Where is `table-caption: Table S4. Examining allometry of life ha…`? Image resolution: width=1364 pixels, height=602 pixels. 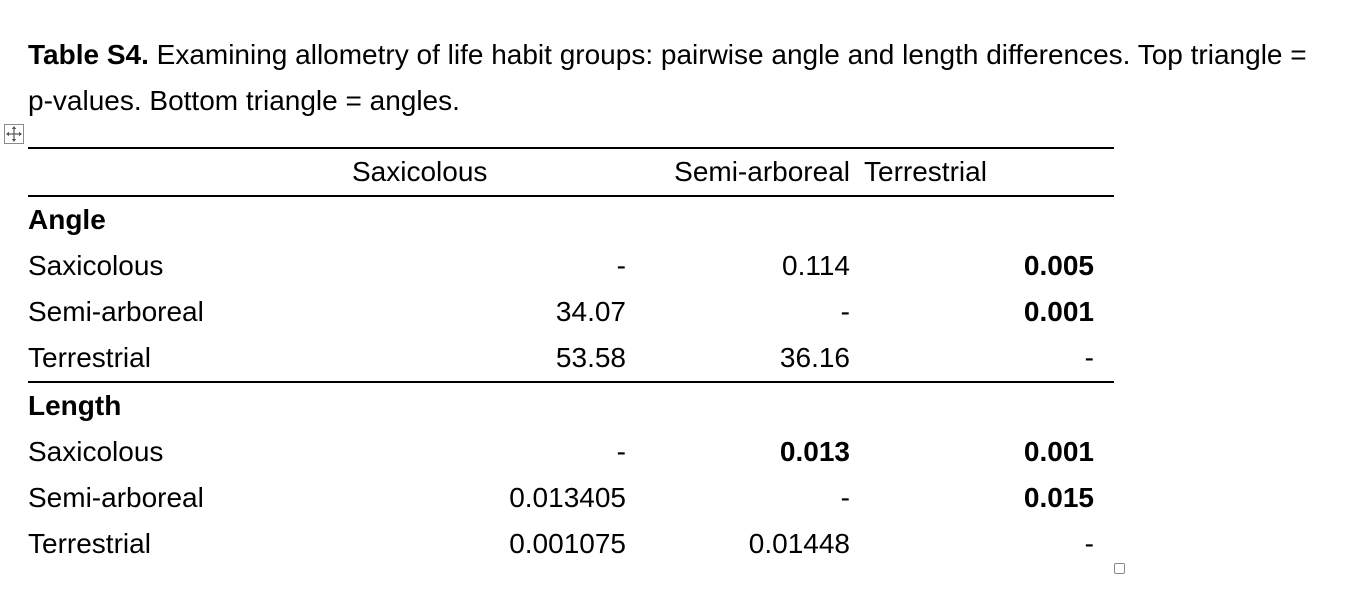 table-caption: Table S4. Examining allometry of life ha… is located at coordinates (683, 78).